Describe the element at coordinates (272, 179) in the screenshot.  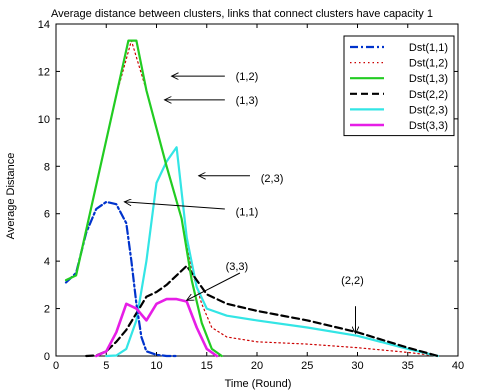
I see `annotation-label: (2,3)` at that location.